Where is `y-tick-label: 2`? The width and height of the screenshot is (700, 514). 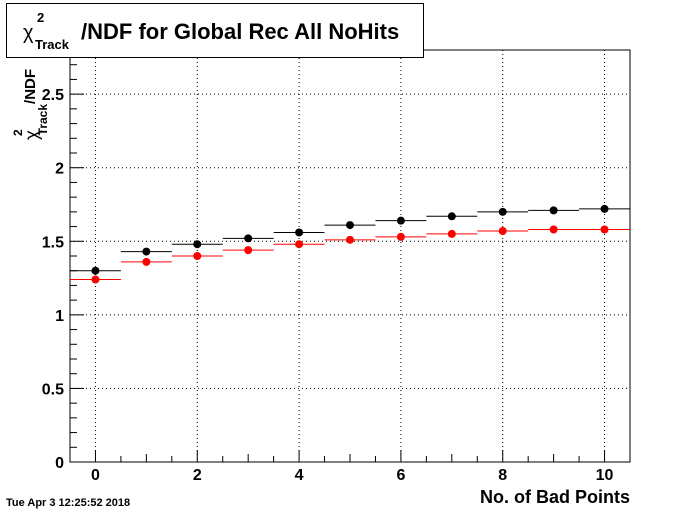 y-tick-label: 2 is located at coordinates (59, 169).